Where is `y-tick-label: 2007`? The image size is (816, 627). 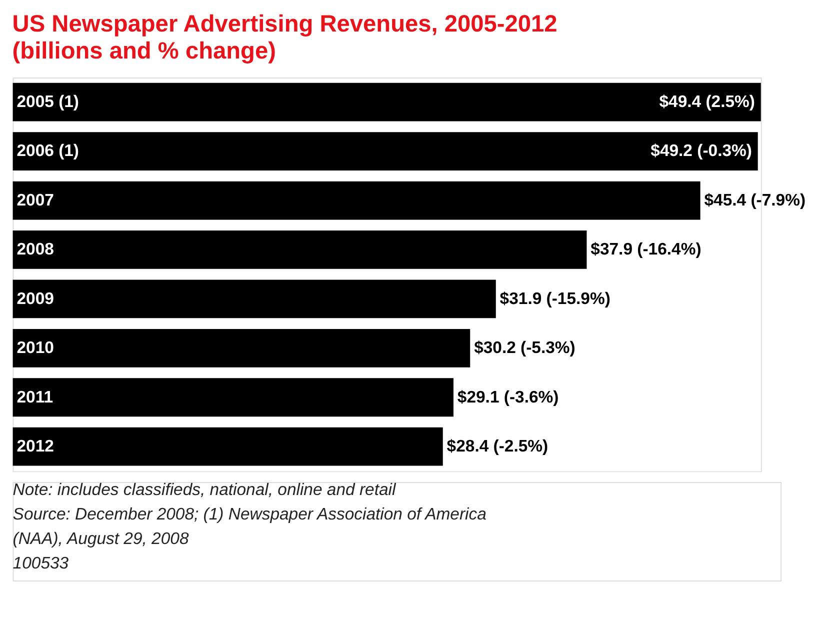 y-tick-label: 2007 is located at coordinates (35, 200).